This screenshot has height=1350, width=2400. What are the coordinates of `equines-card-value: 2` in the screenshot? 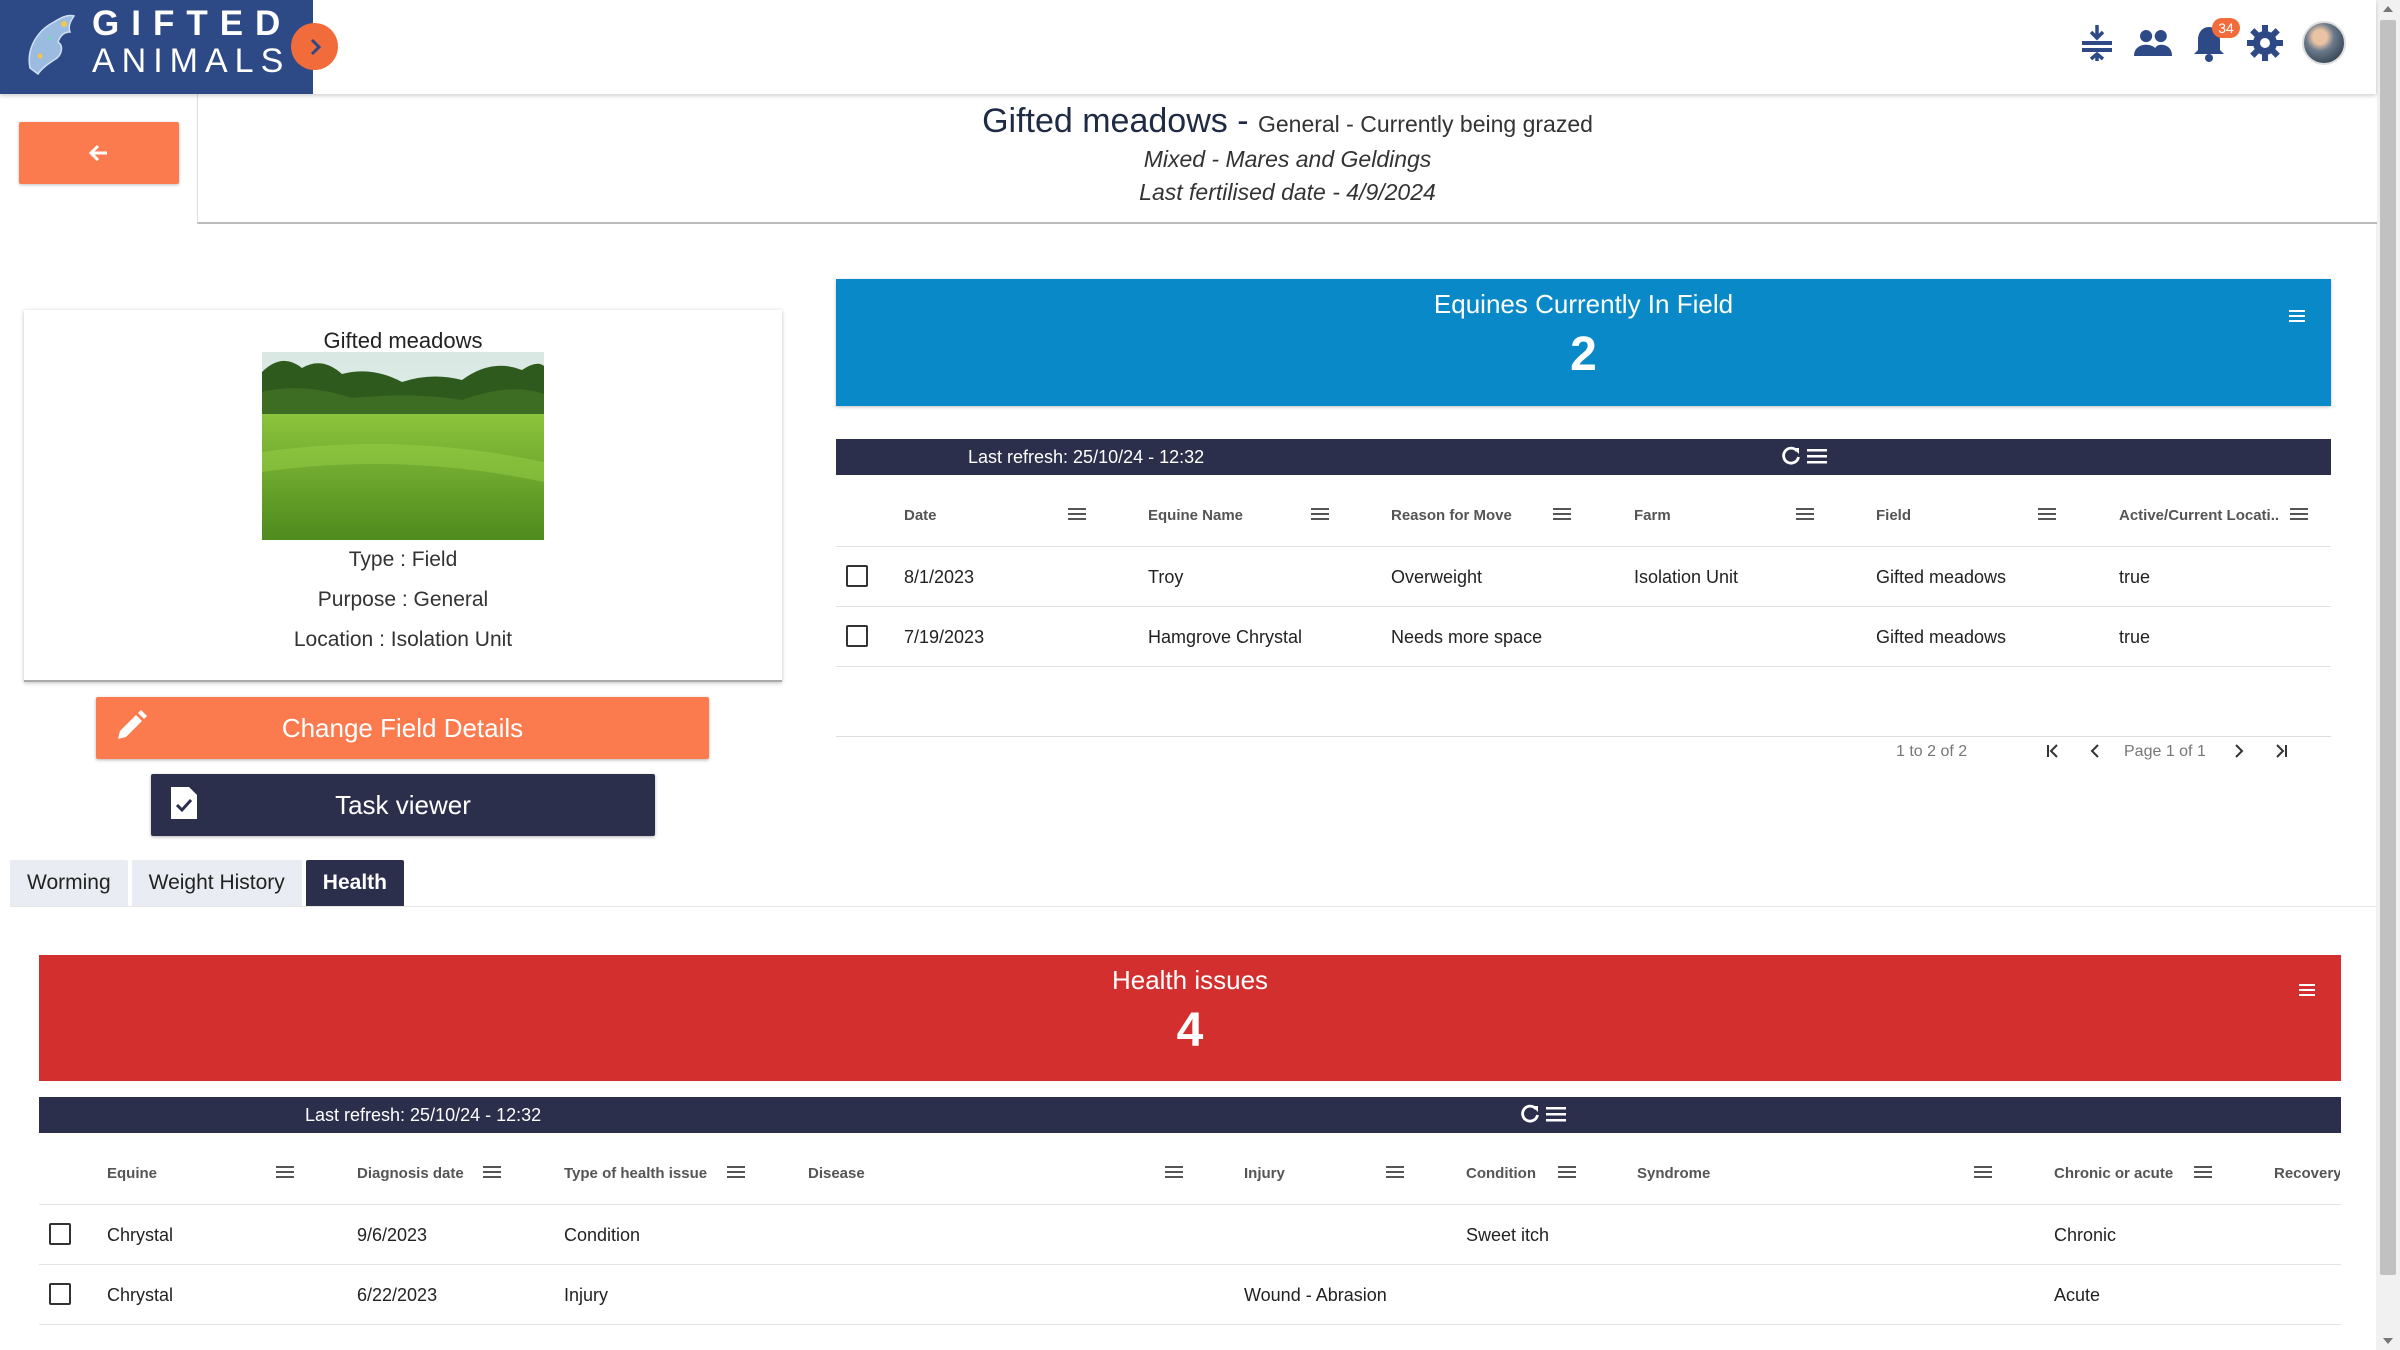 It's located at (1583, 354).